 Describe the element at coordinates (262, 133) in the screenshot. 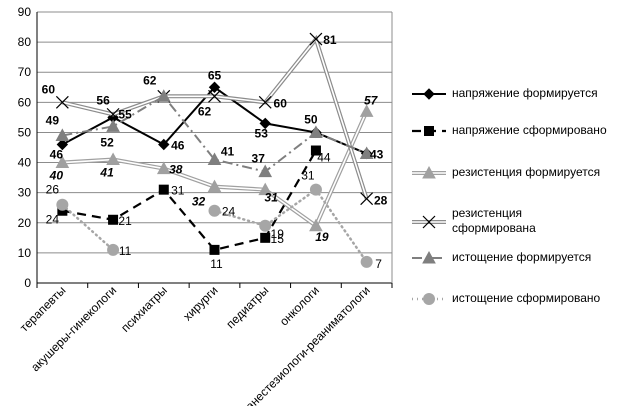

I see `data-label: 53` at that location.